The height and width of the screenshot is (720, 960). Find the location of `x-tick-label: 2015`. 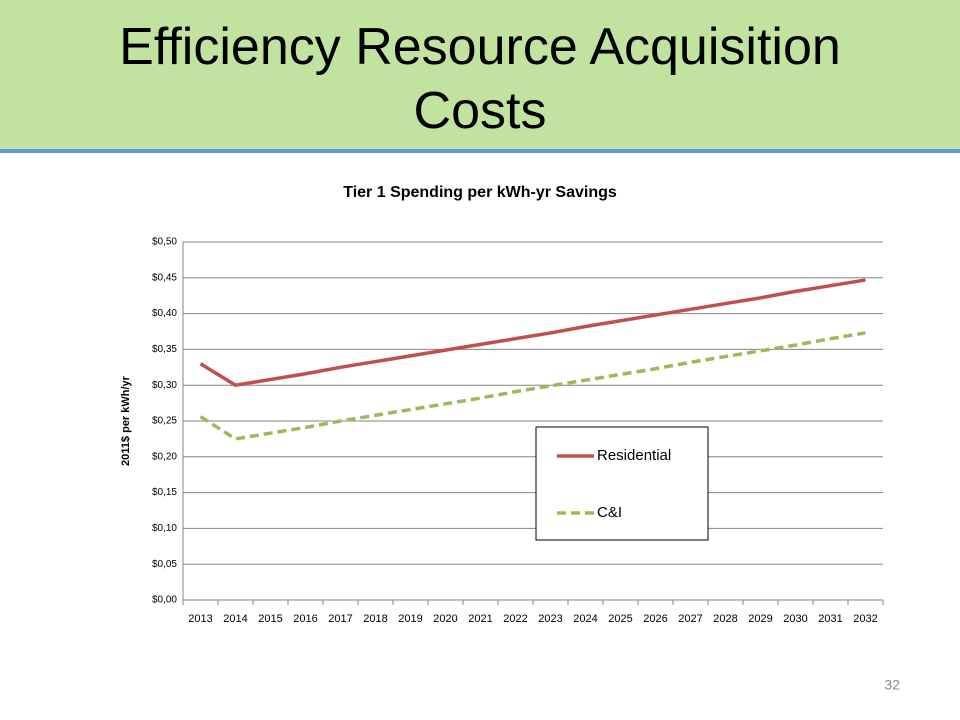

x-tick-label: 2015 is located at coordinates (270, 619).